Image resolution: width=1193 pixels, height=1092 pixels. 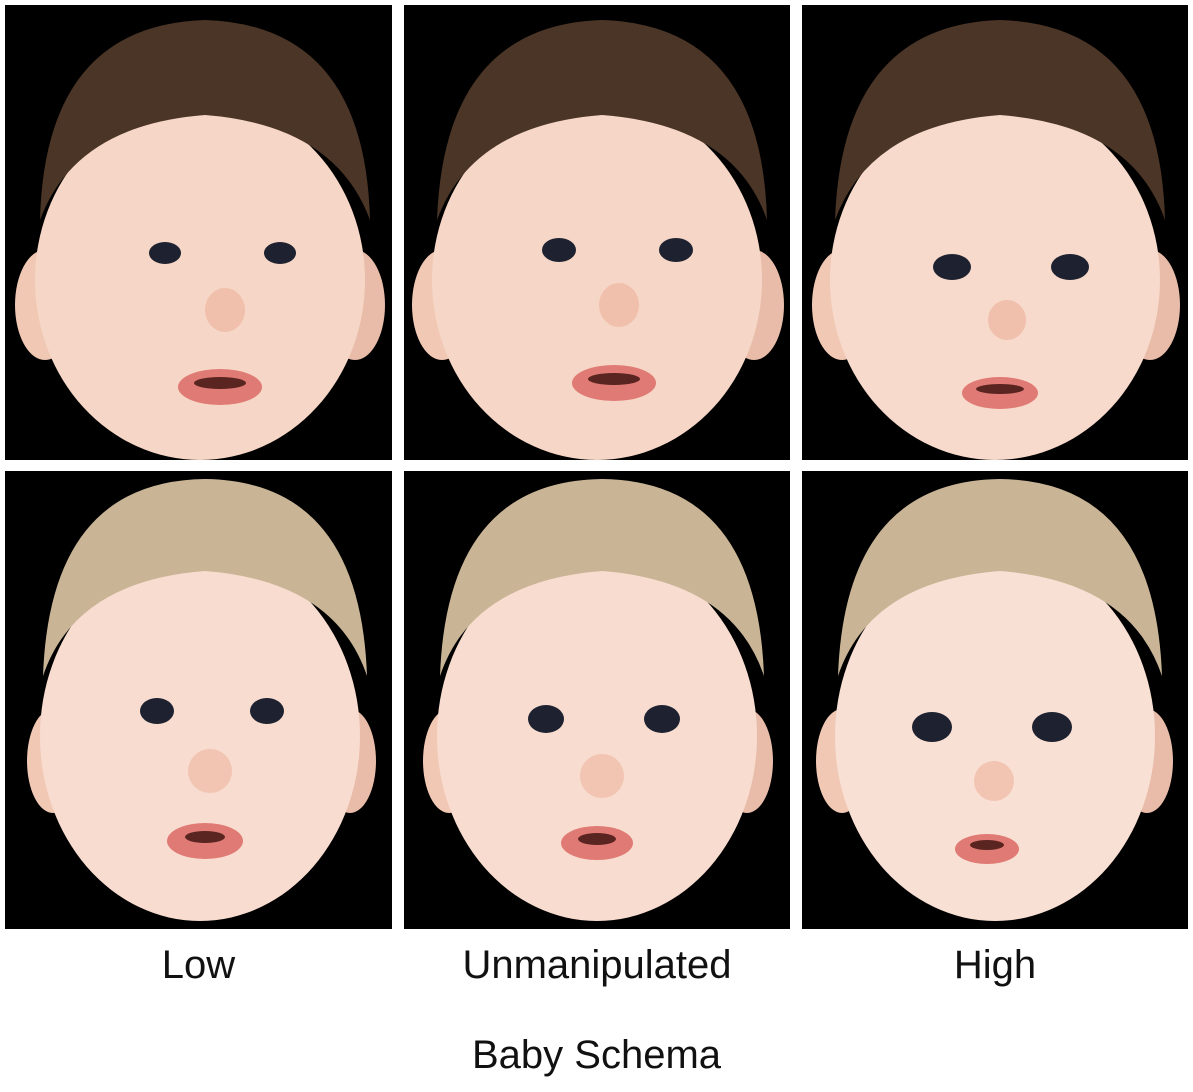 What do you see at coordinates (995, 965) in the screenshot?
I see `column-label-high: High` at bounding box center [995, 965].